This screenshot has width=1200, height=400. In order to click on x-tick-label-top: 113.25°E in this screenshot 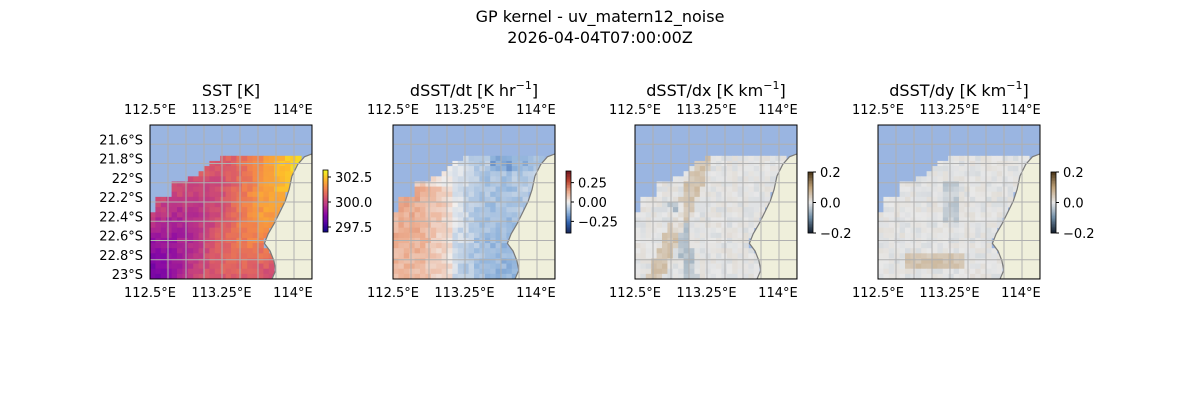, I will do `click(706, 110)`.